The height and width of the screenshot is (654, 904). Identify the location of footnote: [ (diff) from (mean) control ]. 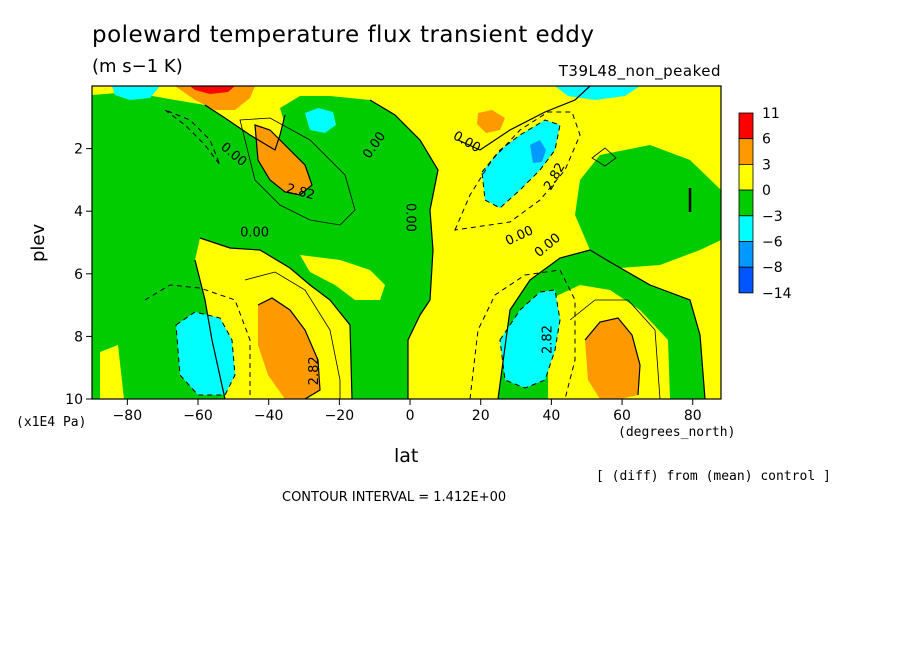
(713, 476).